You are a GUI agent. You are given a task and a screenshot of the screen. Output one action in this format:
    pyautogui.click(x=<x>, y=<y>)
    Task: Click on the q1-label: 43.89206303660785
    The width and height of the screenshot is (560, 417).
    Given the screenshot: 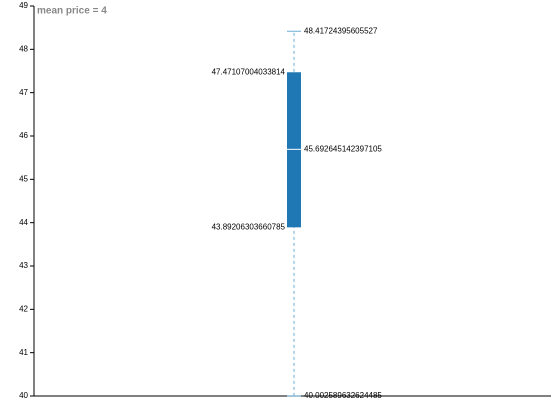 What is the action you would take?
    pyautogui.click(x=249, y=226)
    